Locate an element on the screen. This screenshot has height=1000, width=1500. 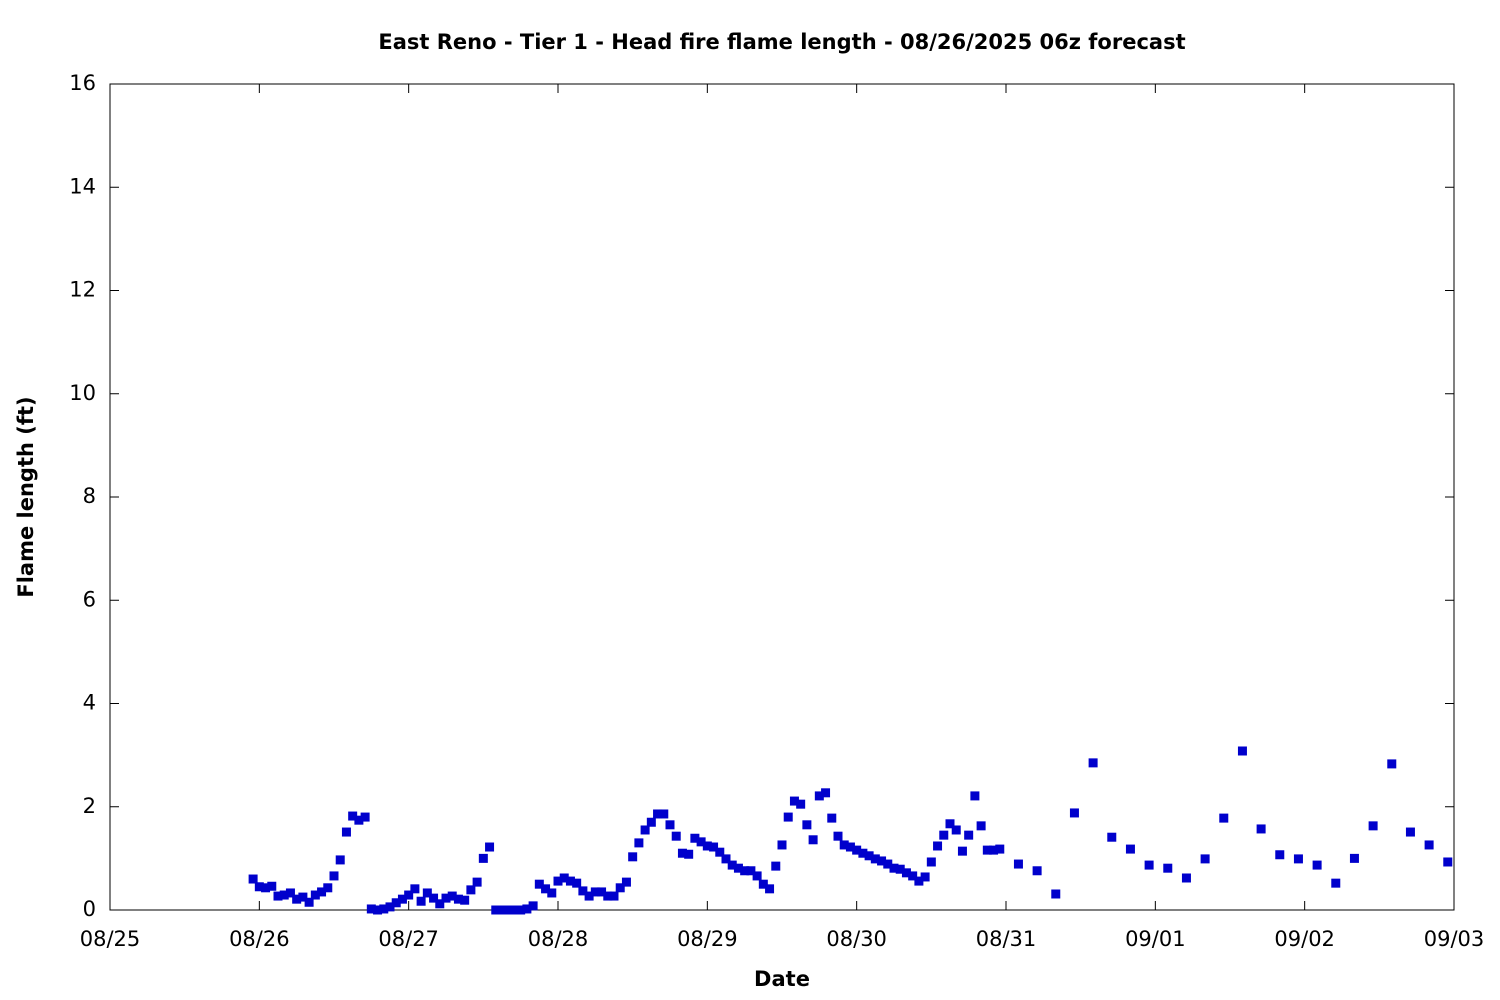
x-axis-label: Date is located at coordinates (782, 979).